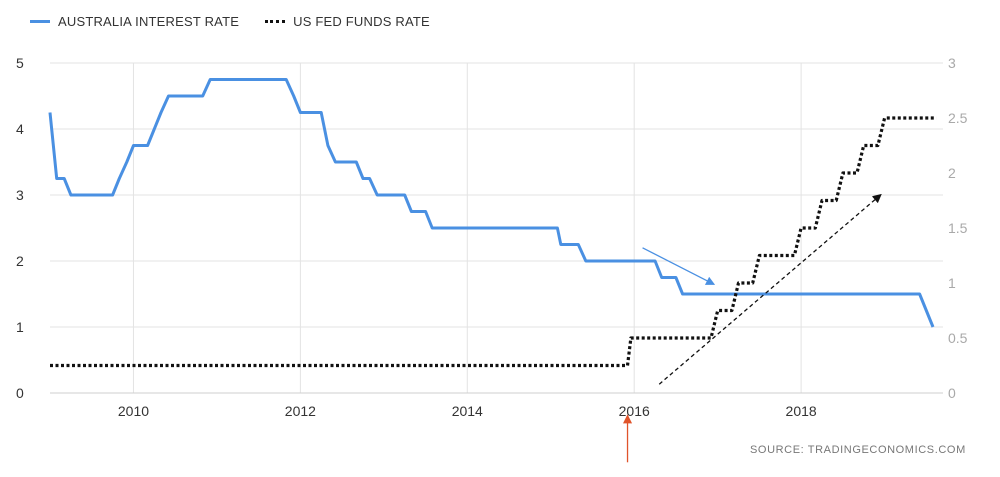 The image size is (1000, 477). What do you see at coordinates (300, 411) in the screenshot?
I see `x-tick-label: 2012` at bounding box center [300, 411].